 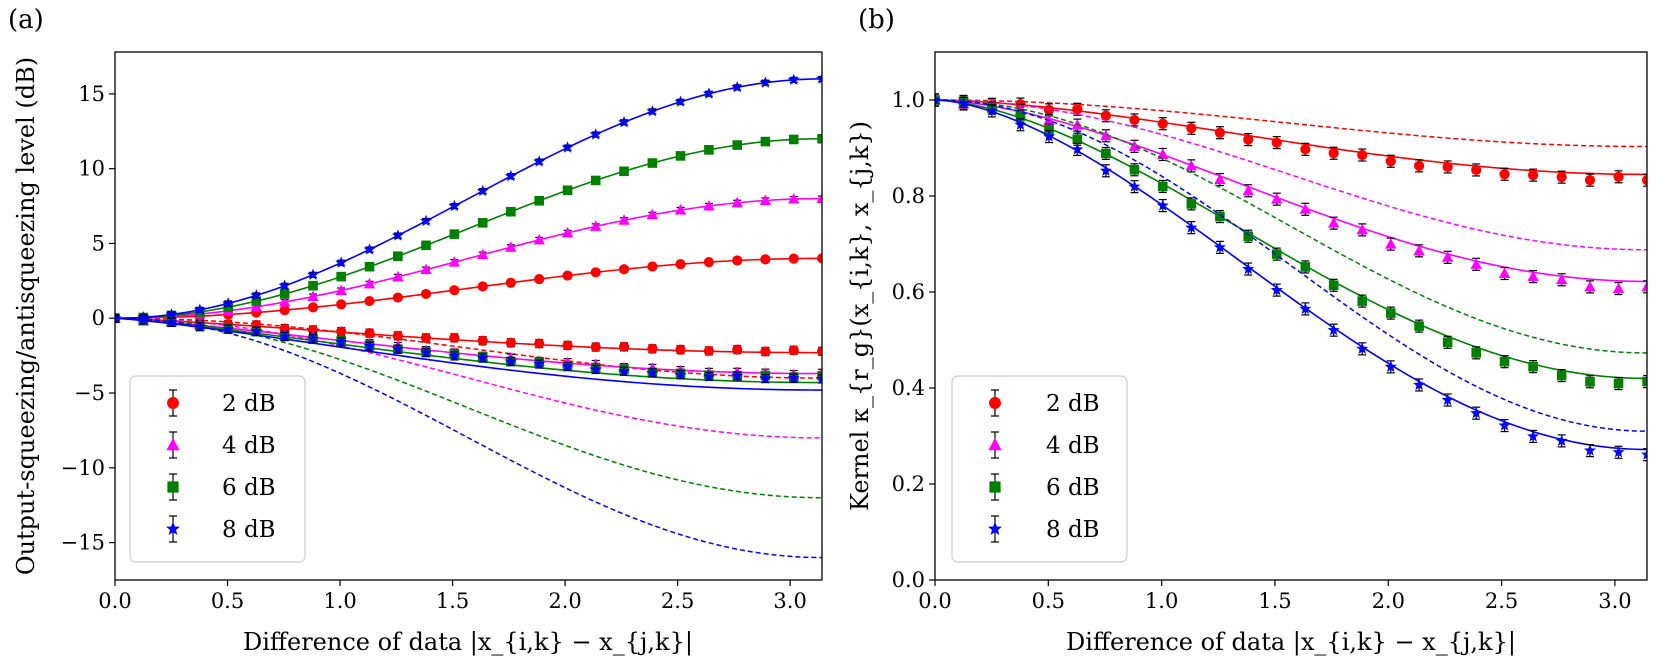 What do you see at coordinates (249, 446) in the screenshot?
I see `legend-label: 4 dB` at bounding box center [249, 446].